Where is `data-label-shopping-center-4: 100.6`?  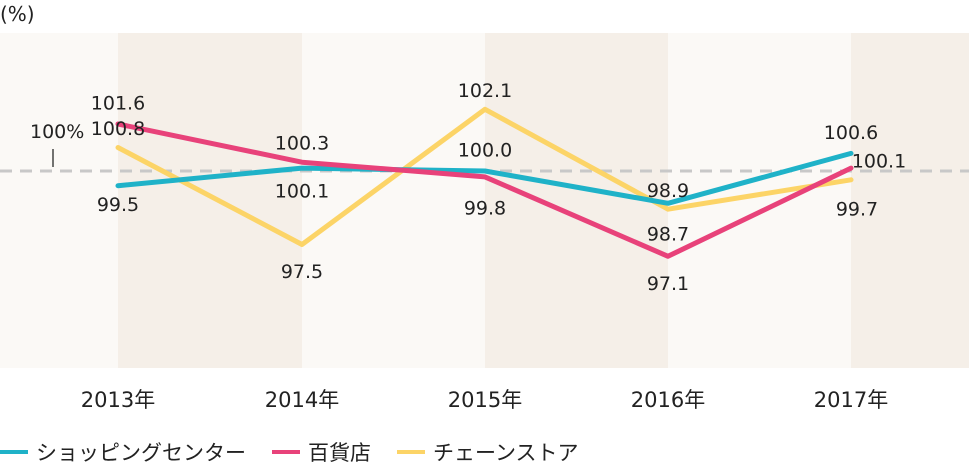 data-label-shopping-center-4: 100.6 is located at coordinates (851, 133).